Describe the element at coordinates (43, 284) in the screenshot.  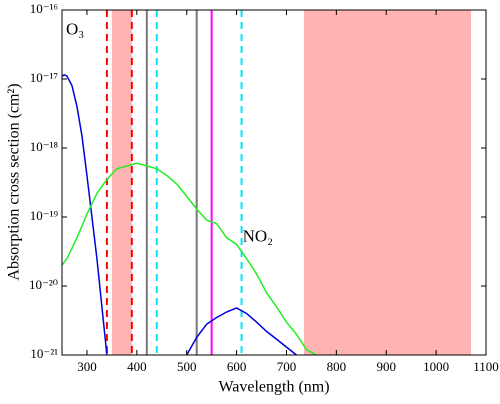
I see `y-tick-label: 10⁻²⁰` at that location.